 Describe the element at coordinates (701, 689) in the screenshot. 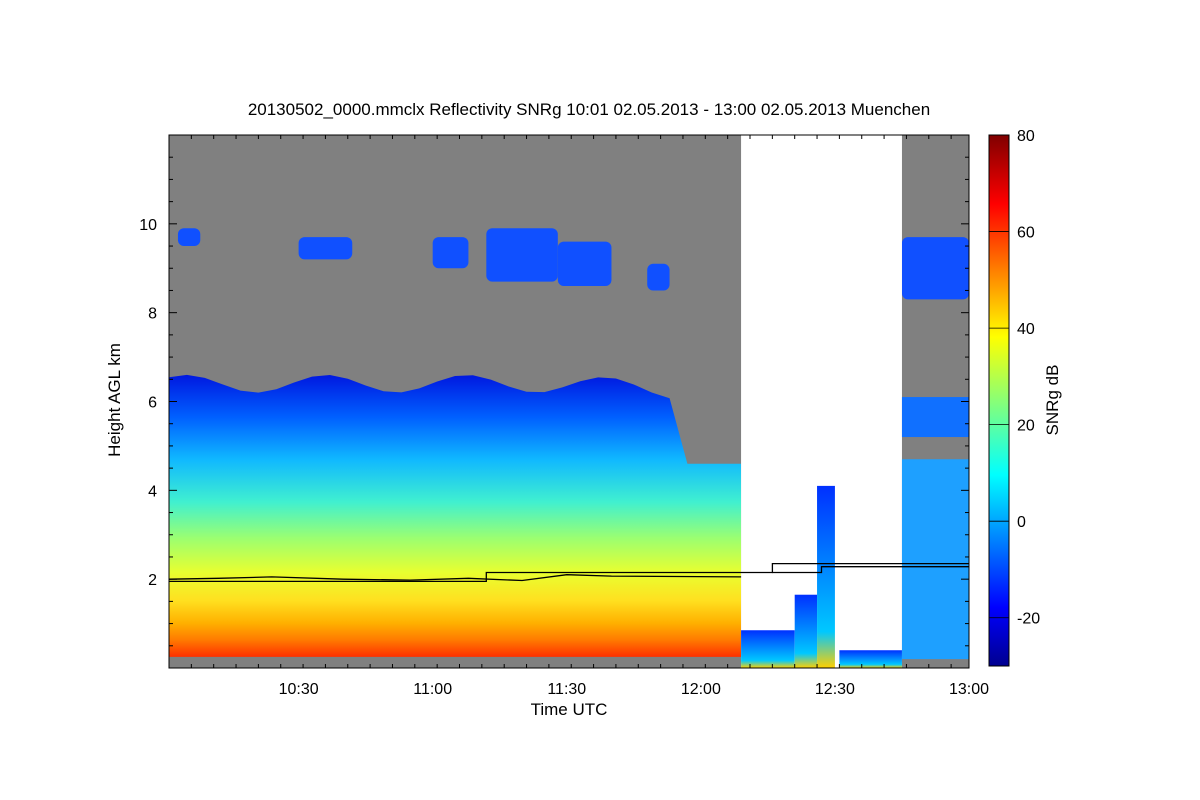

I see `x-tick-label: 12:00` at that location.